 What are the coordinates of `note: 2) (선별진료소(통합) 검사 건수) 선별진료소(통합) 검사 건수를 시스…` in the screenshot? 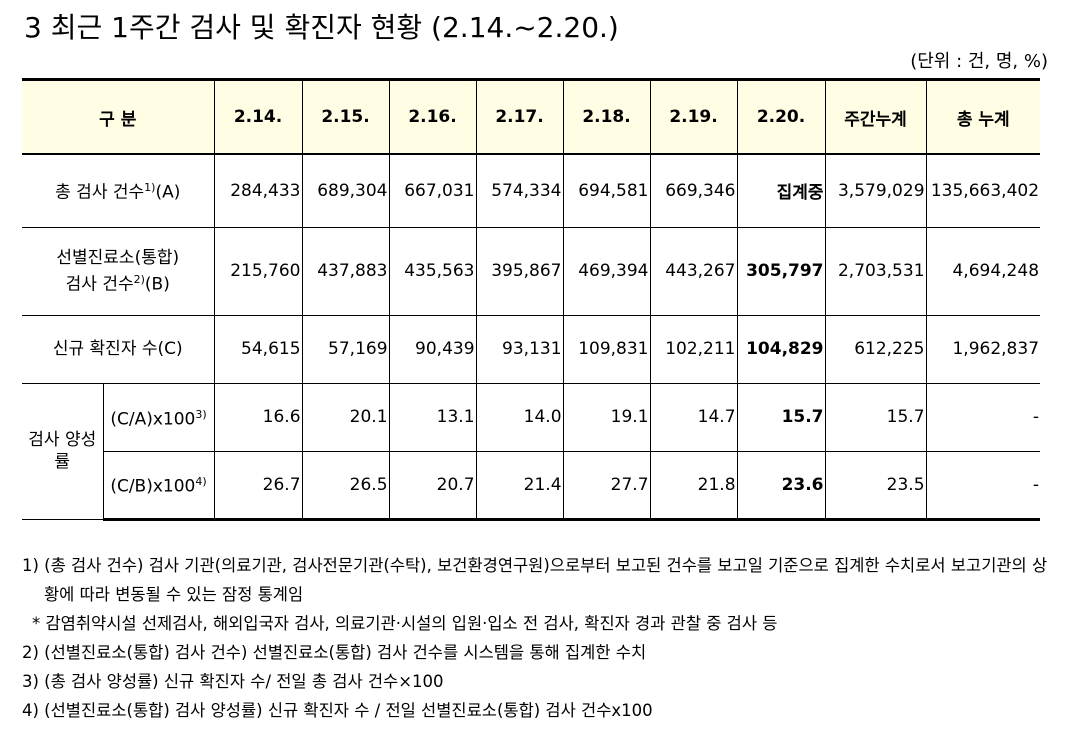 It's located at (334, 652).